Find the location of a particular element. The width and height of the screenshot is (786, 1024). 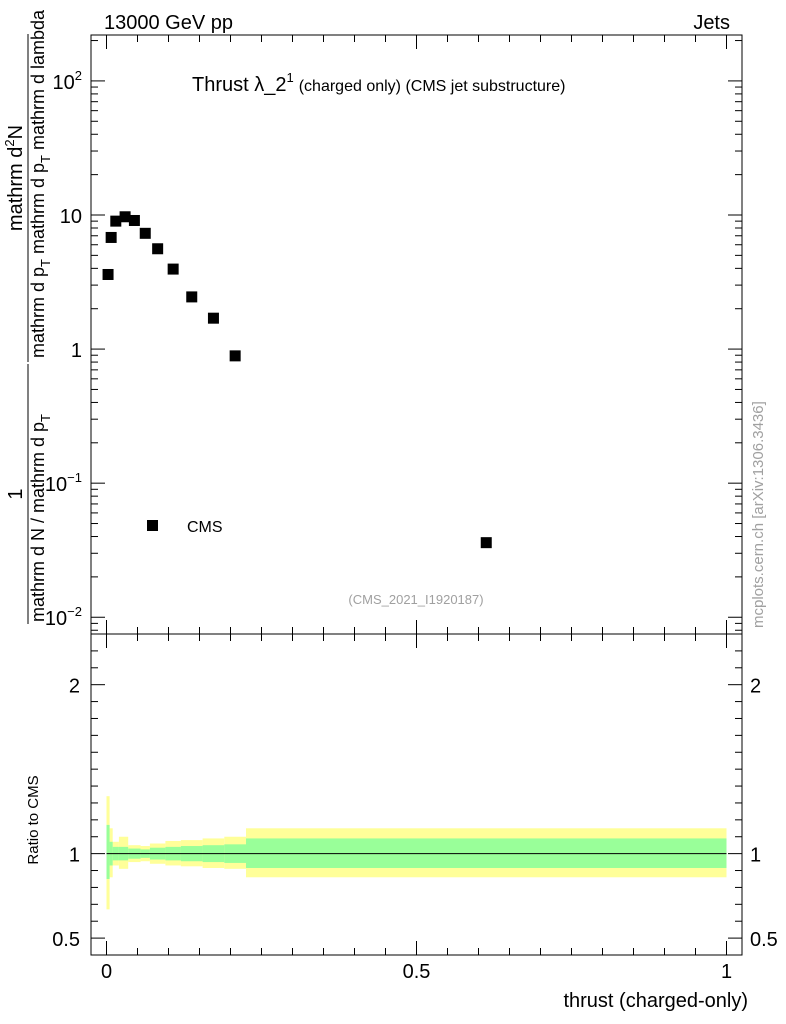

side-credit-label: mcplots.cern.ch [arXiv:1306.3436] is located at coordinates (758, 514).